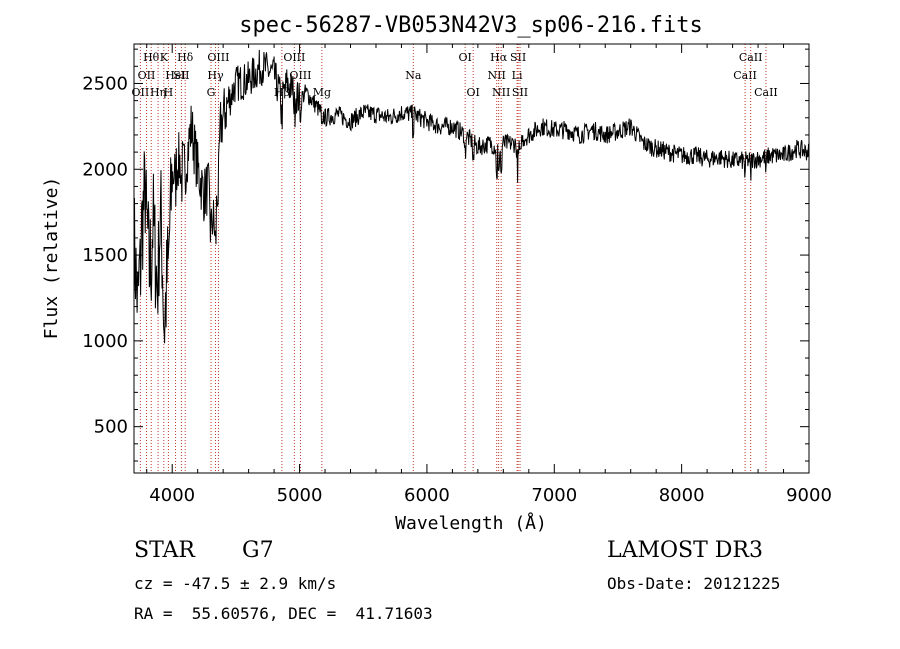 The height and width of the screenshot is (649, 900). Describe the element at coordinates (283, 613) in the screenshot. I see `ra-dec-coordinates: RA = 55.60576, DEC = 41.71603` at that location.